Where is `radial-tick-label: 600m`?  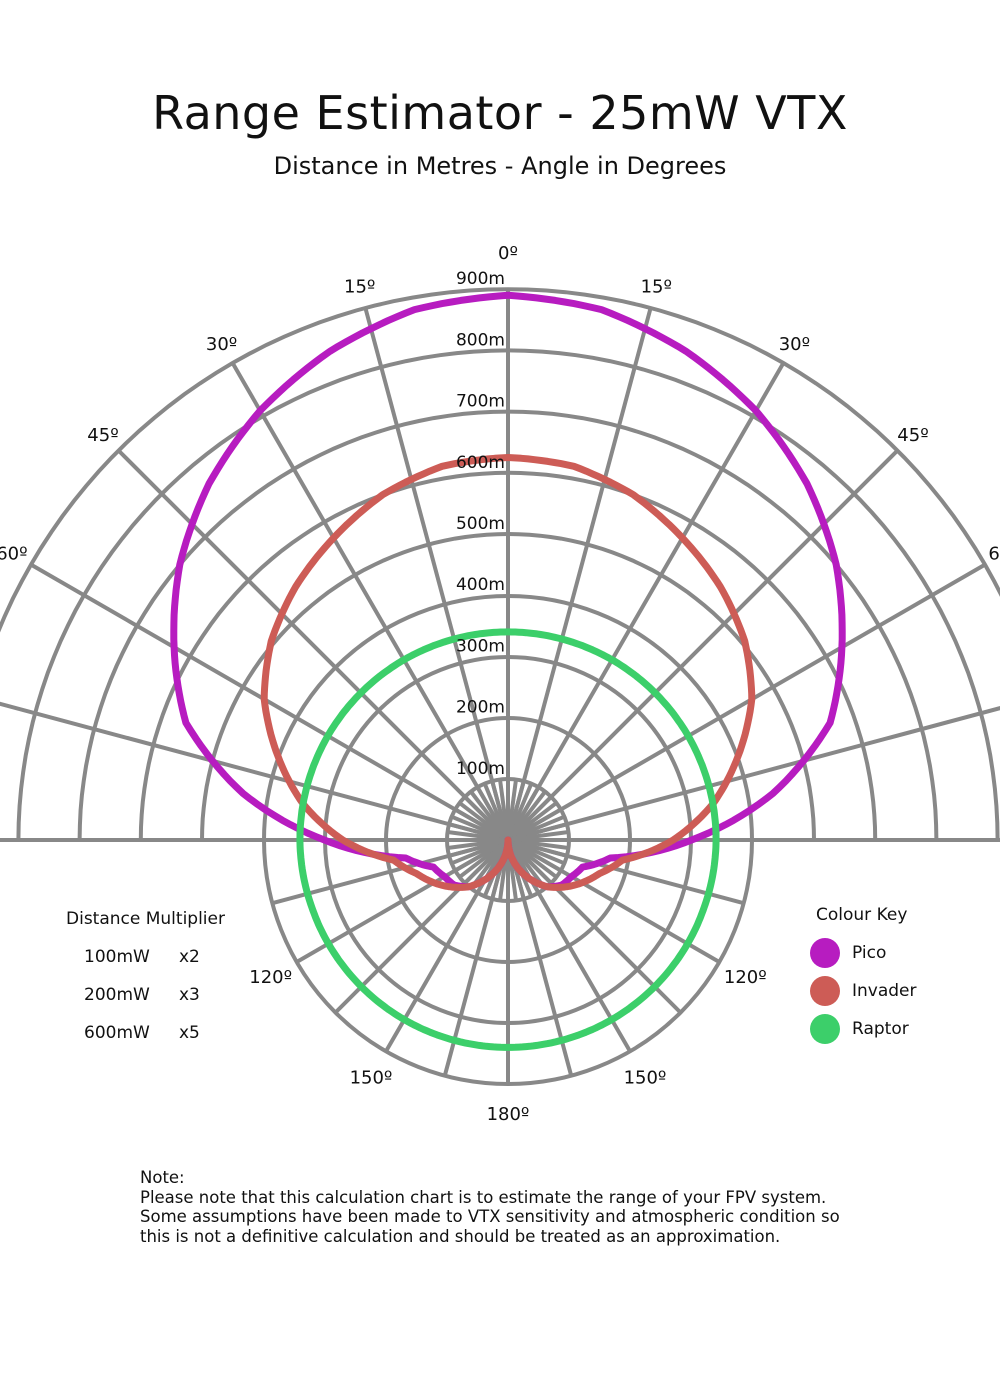
radial-tick-label: 600m is located at coordinates (480, 463).